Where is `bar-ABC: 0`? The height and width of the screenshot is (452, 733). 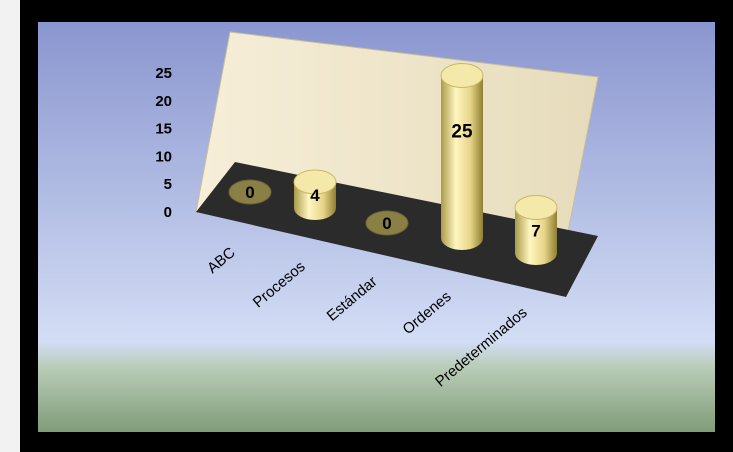
bar-ABC: 0 is located at coordinates (250, 192).